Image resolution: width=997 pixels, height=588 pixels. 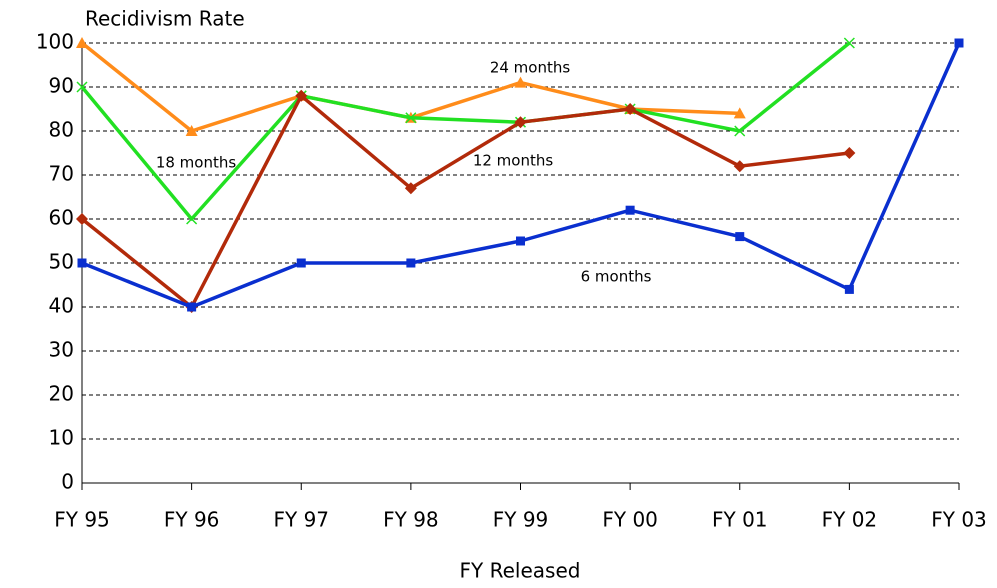 I want to click on x-tick-label: FY 98, so click(x=411, y=520).